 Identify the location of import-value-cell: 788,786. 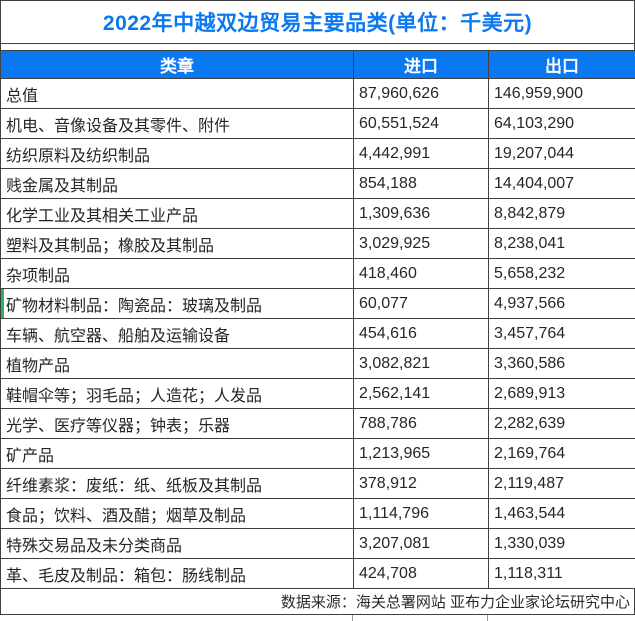
(421, 423).